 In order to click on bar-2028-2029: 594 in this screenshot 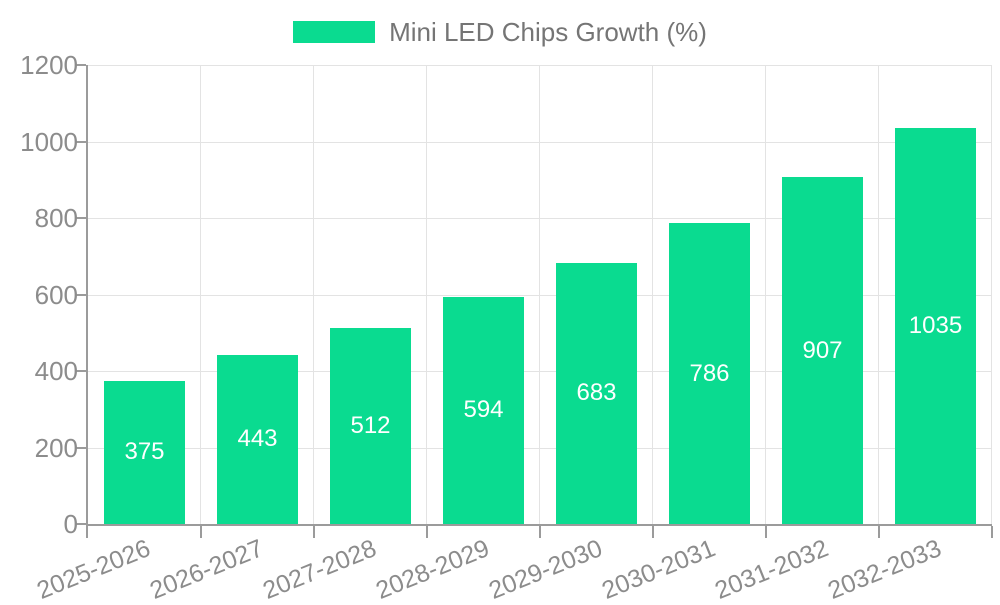, I will do `click(483, 410)`.